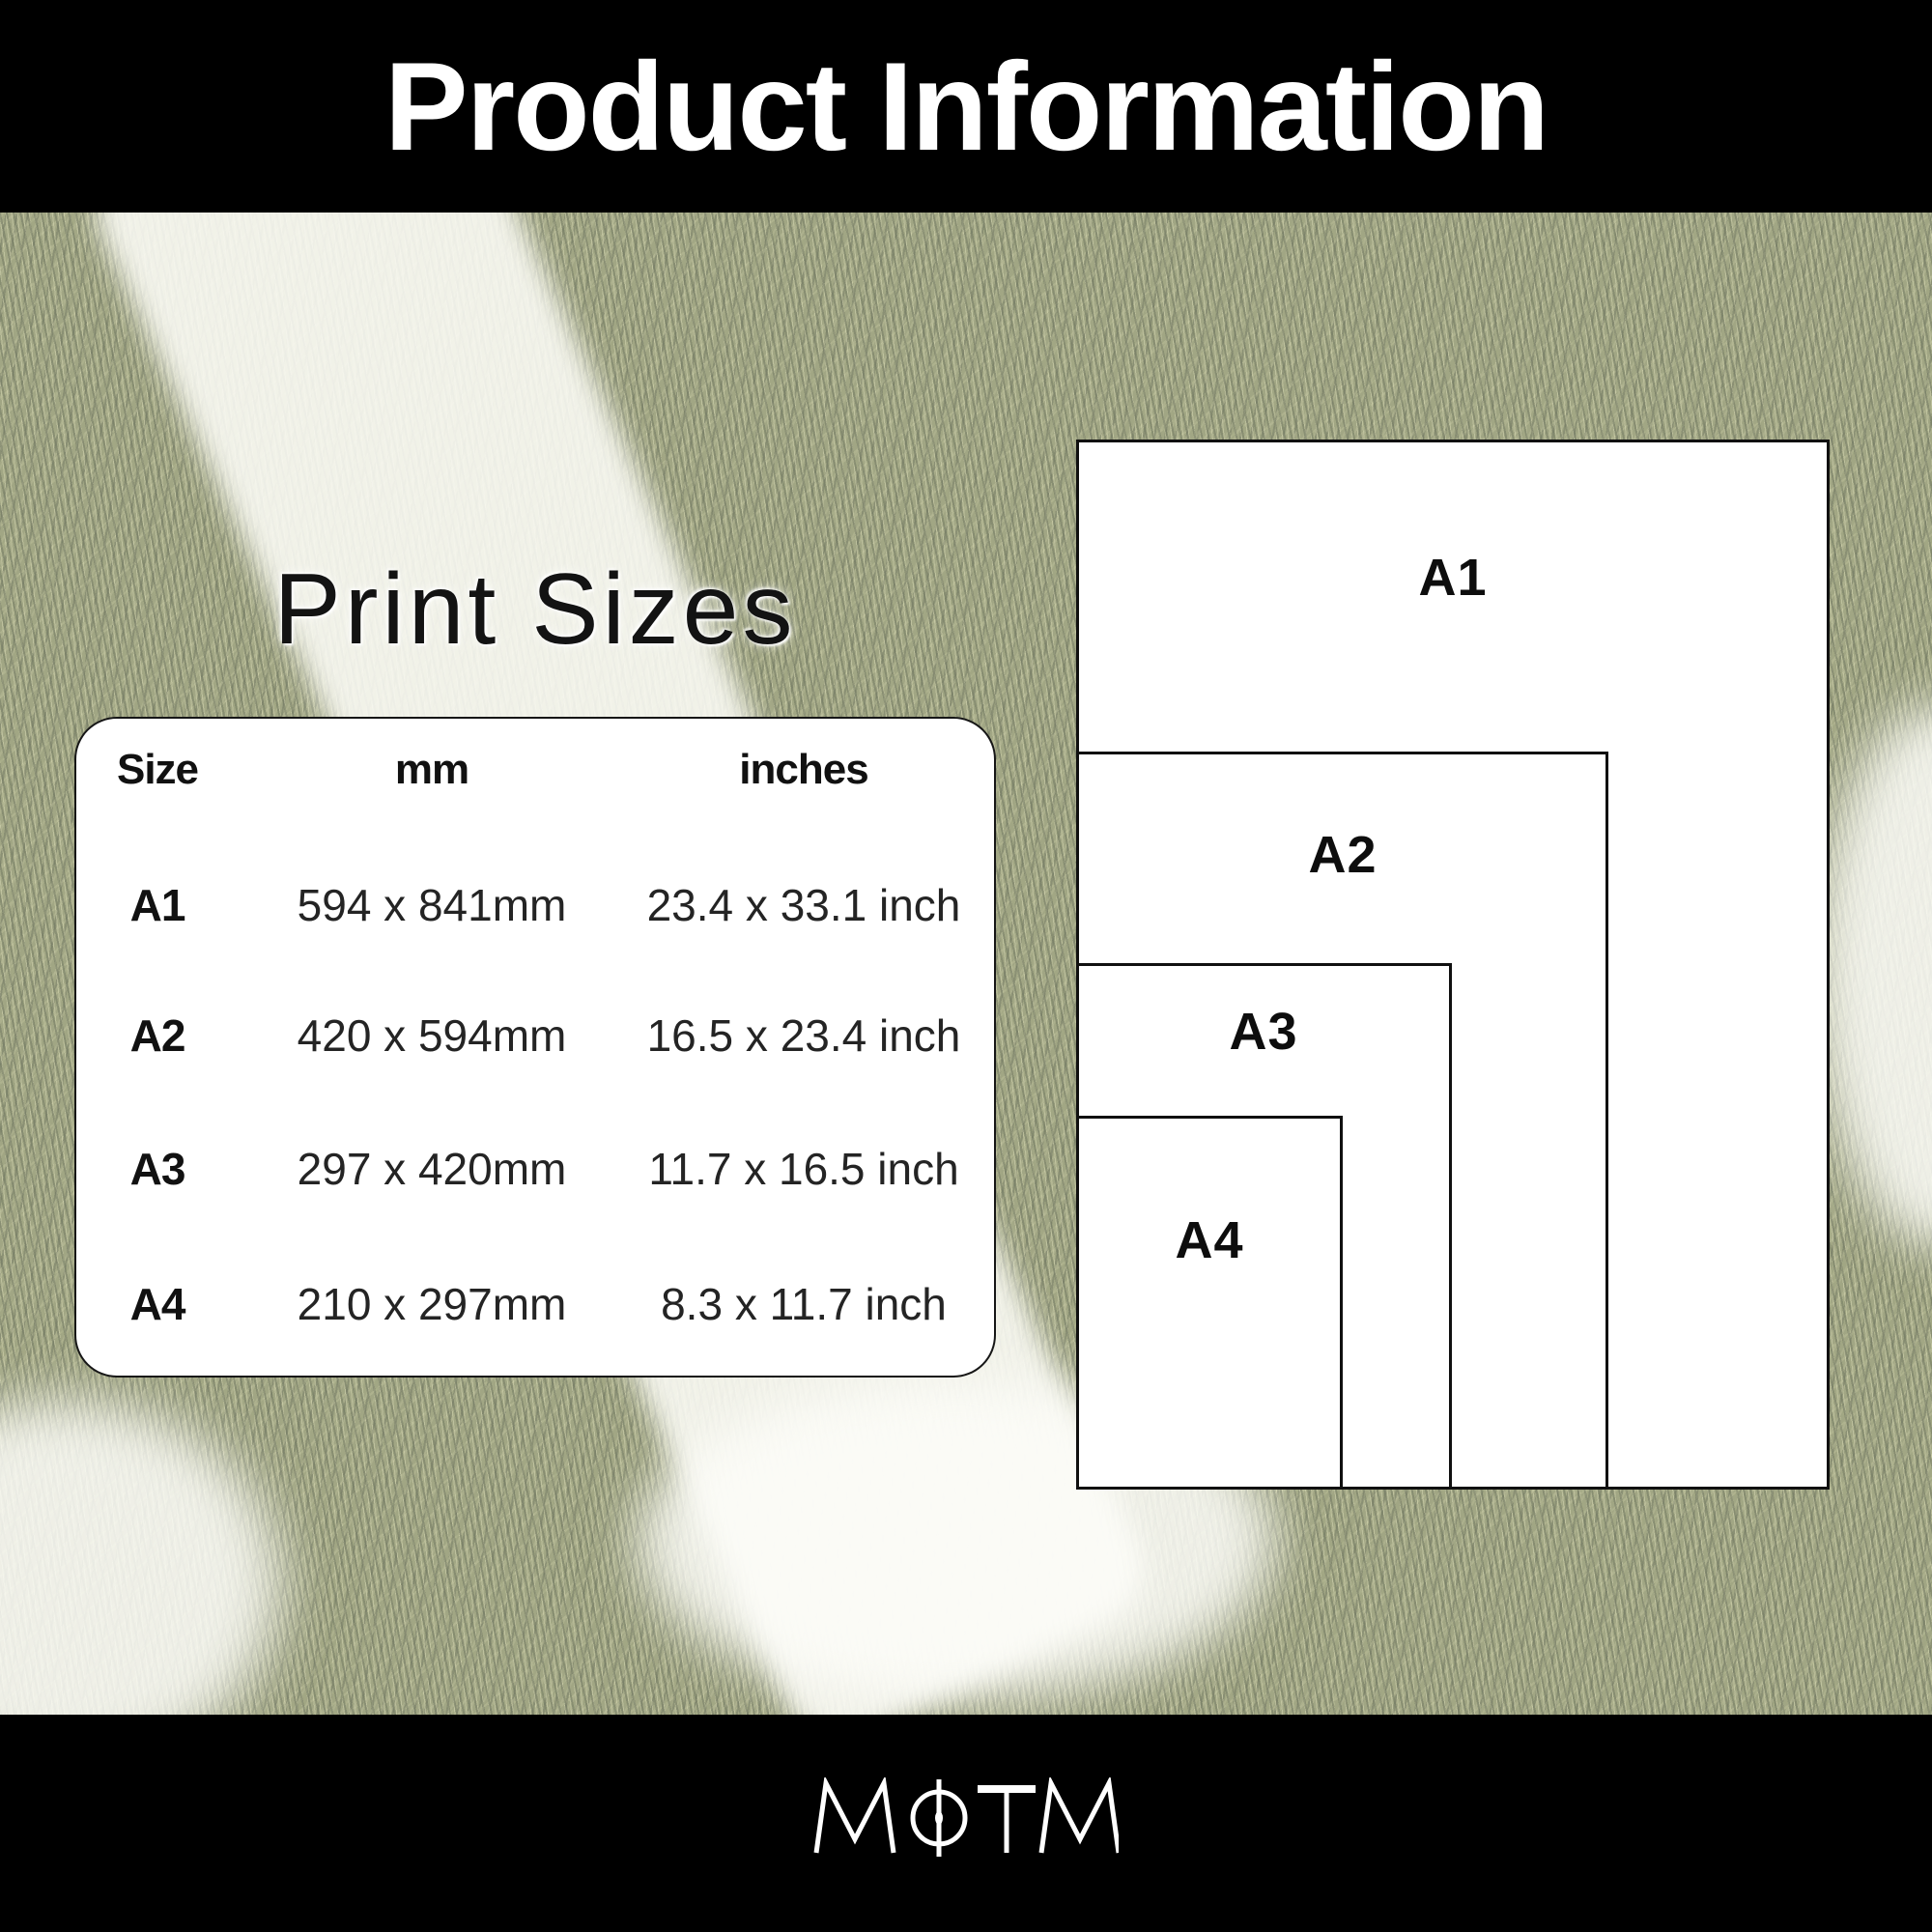  What do you see at coordinates (432, 1169) in the screenshot?
I see `mm-cell: 297 x 420mm` at bounding box center [432, 1169].